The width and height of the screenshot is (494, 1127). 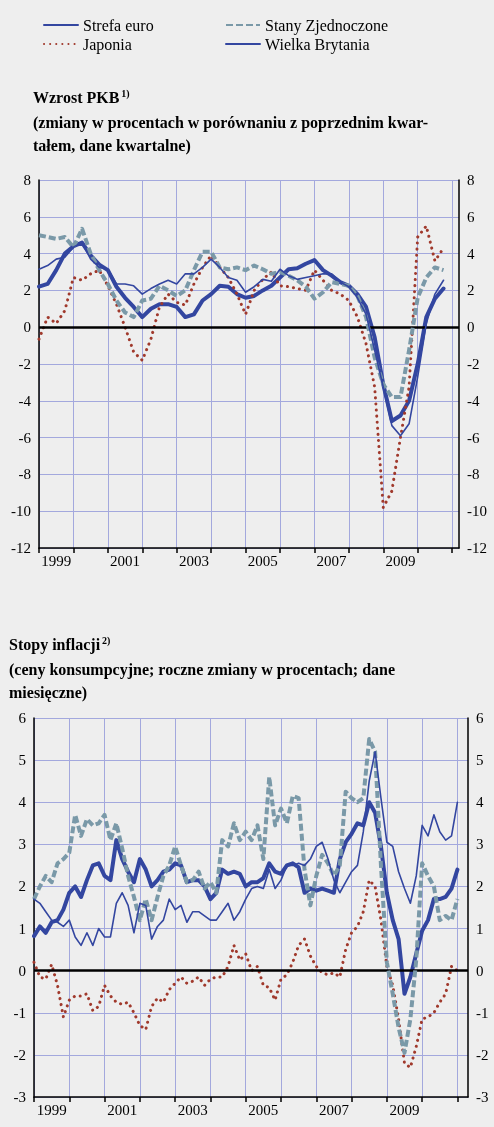 I want to click on y2-tick-label: -6, so click(x=473, y=437).